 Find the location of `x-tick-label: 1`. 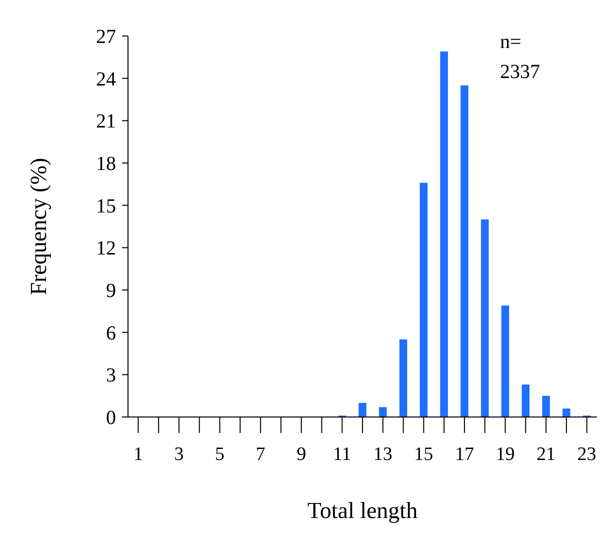

x-tick-label: 1 is located at coordinates (138, 454).